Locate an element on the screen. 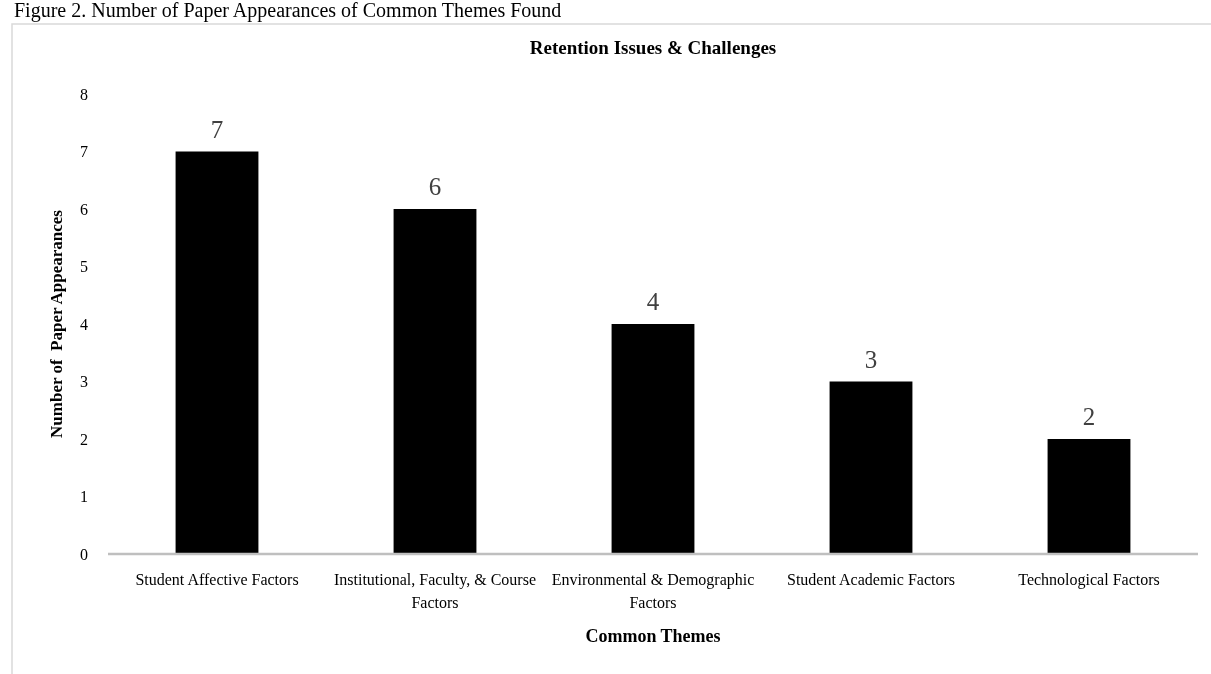 The width and height of the screenshot is (1211, 674). x-tick-label: Student Affective Factors is located at coordinates (217, 579).